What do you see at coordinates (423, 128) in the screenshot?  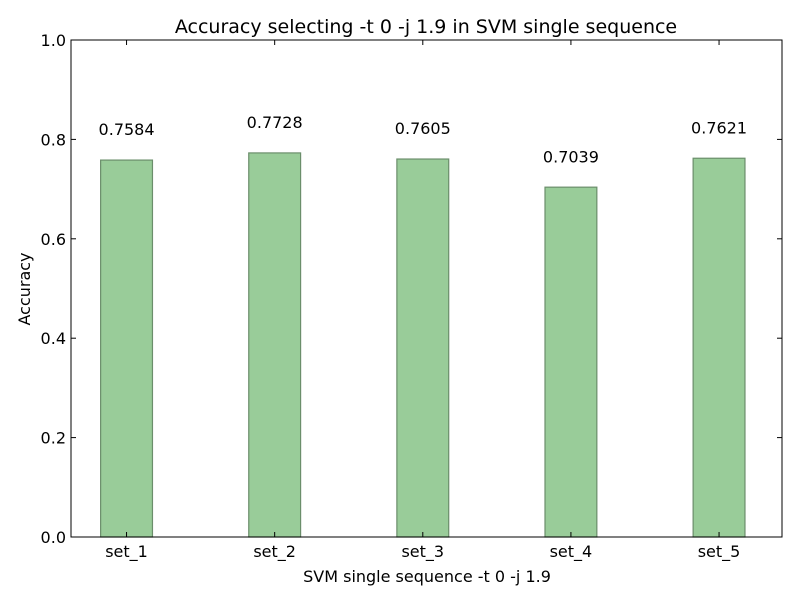 I see `data-label-set_3: 0.7605` at bounding box center [423, 128].